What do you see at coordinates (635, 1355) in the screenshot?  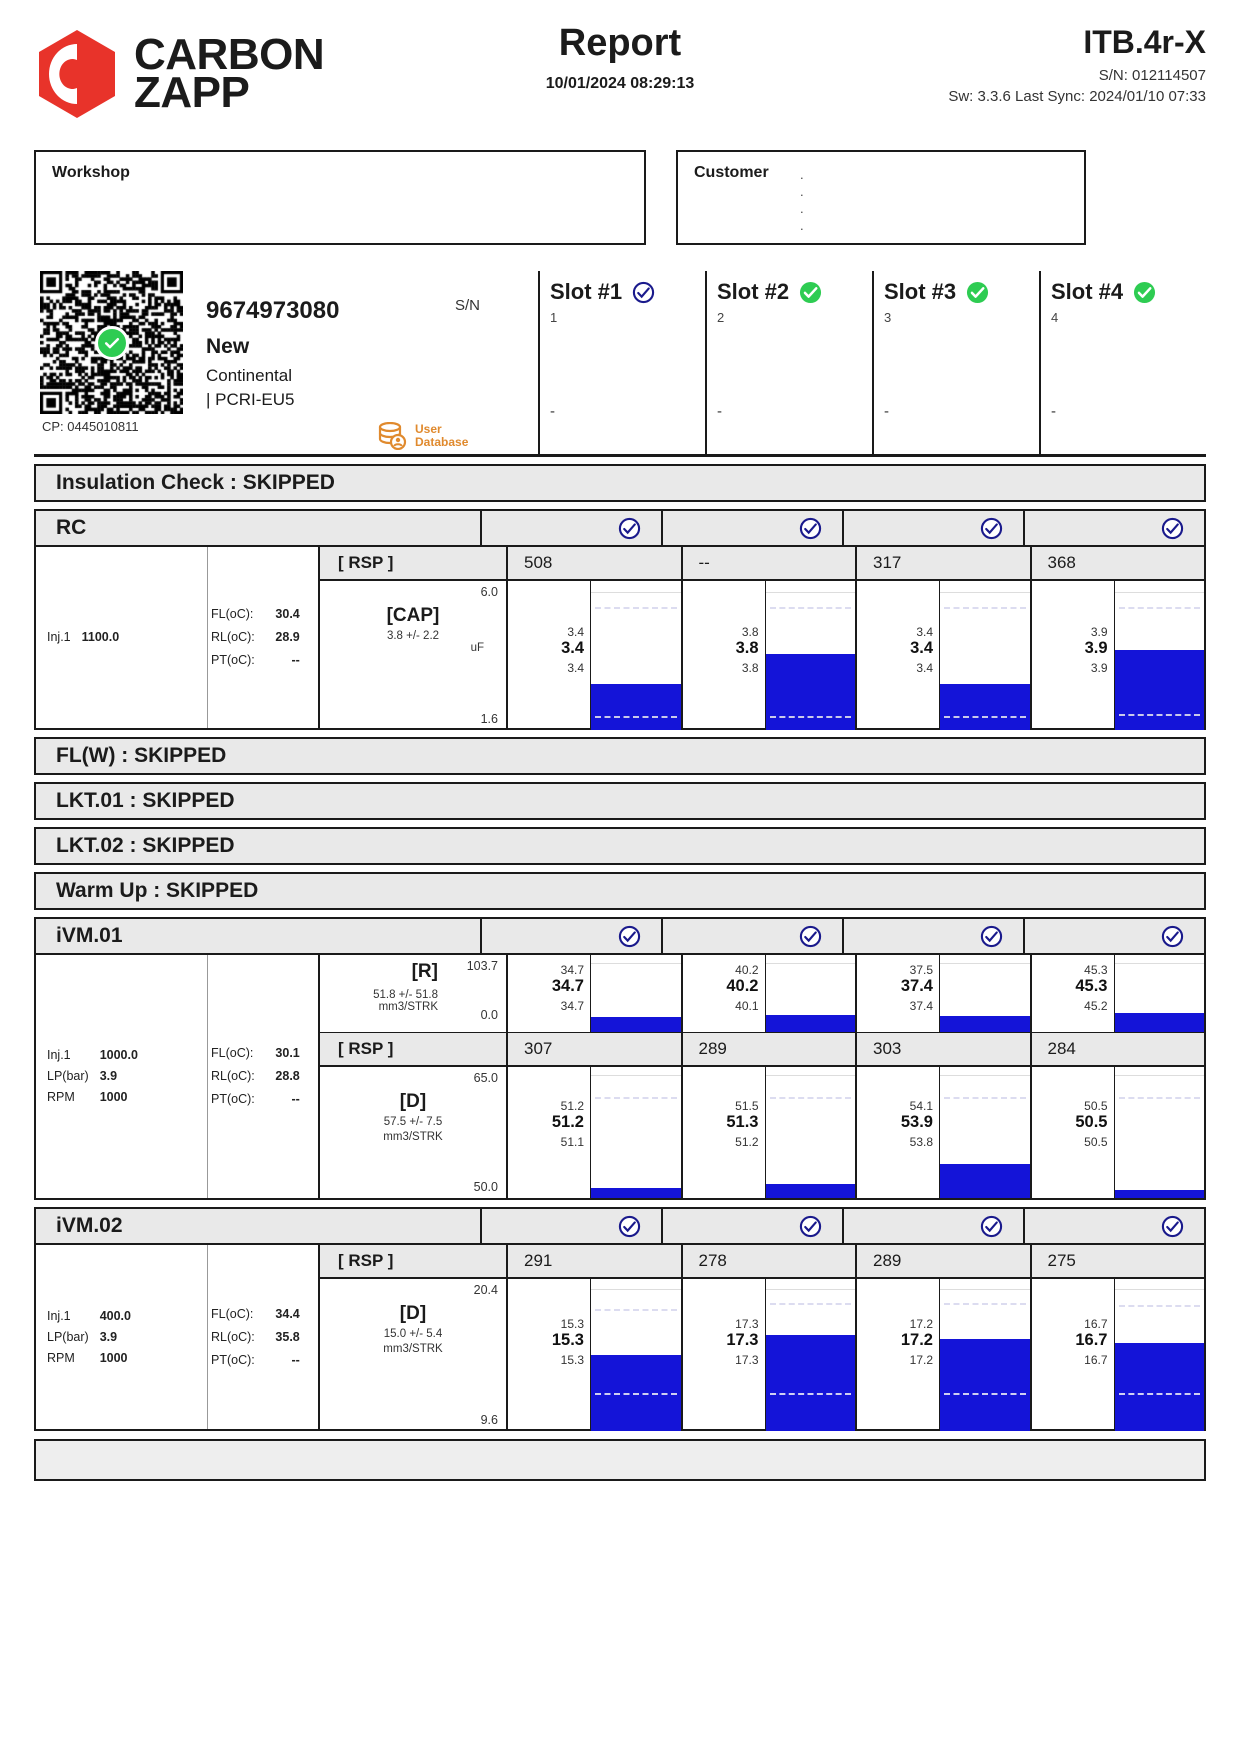 I see `ivm02-slot-1-graph` at bounding box center [635, 1355].